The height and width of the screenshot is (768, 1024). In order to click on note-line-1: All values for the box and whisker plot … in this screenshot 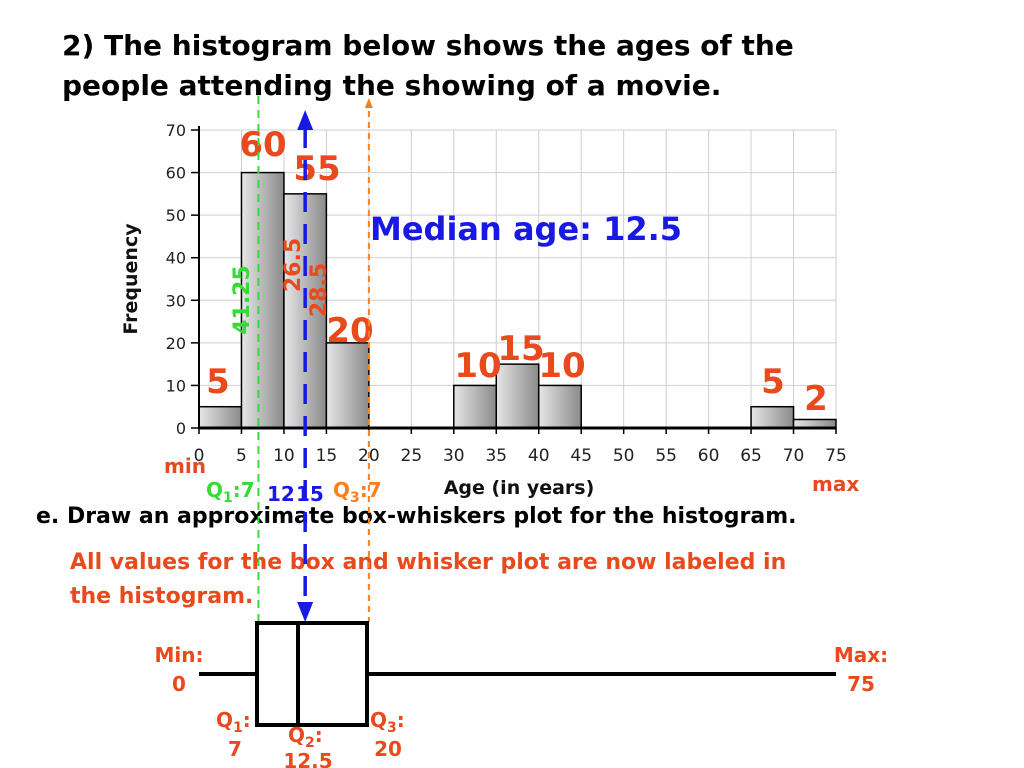, I will do `click(428, 562)`.